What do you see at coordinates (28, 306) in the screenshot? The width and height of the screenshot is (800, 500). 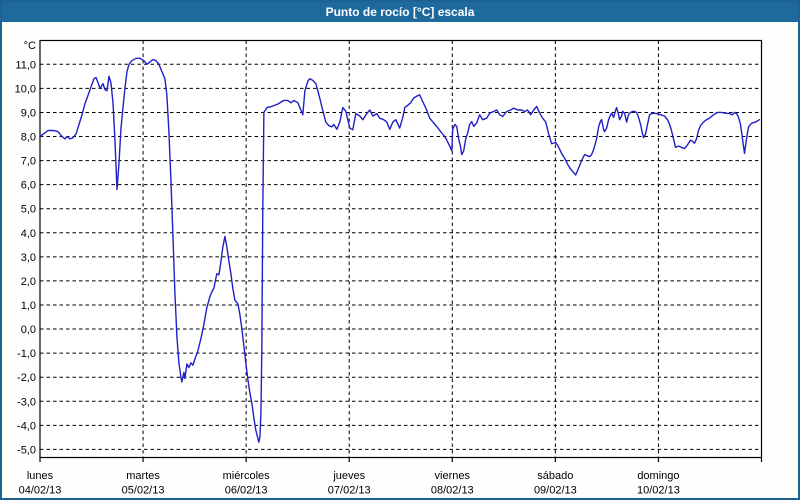 I see `y-tick-label: 1,0` at bounding box center [28, 306].